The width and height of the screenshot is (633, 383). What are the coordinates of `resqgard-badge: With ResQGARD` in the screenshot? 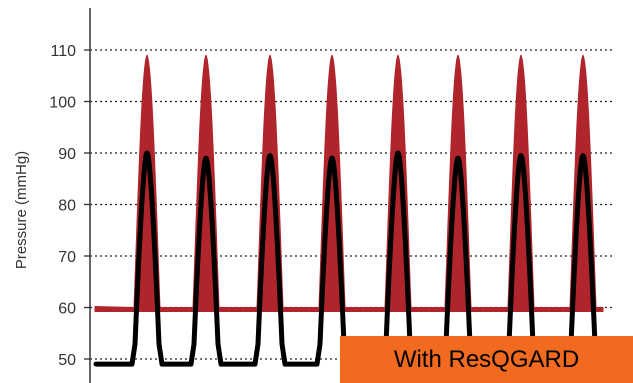 It's located at (486, 359).